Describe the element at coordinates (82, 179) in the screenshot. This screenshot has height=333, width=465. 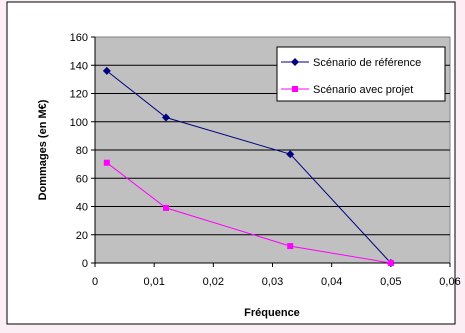
I see `y-tick-label: 60` at that location.